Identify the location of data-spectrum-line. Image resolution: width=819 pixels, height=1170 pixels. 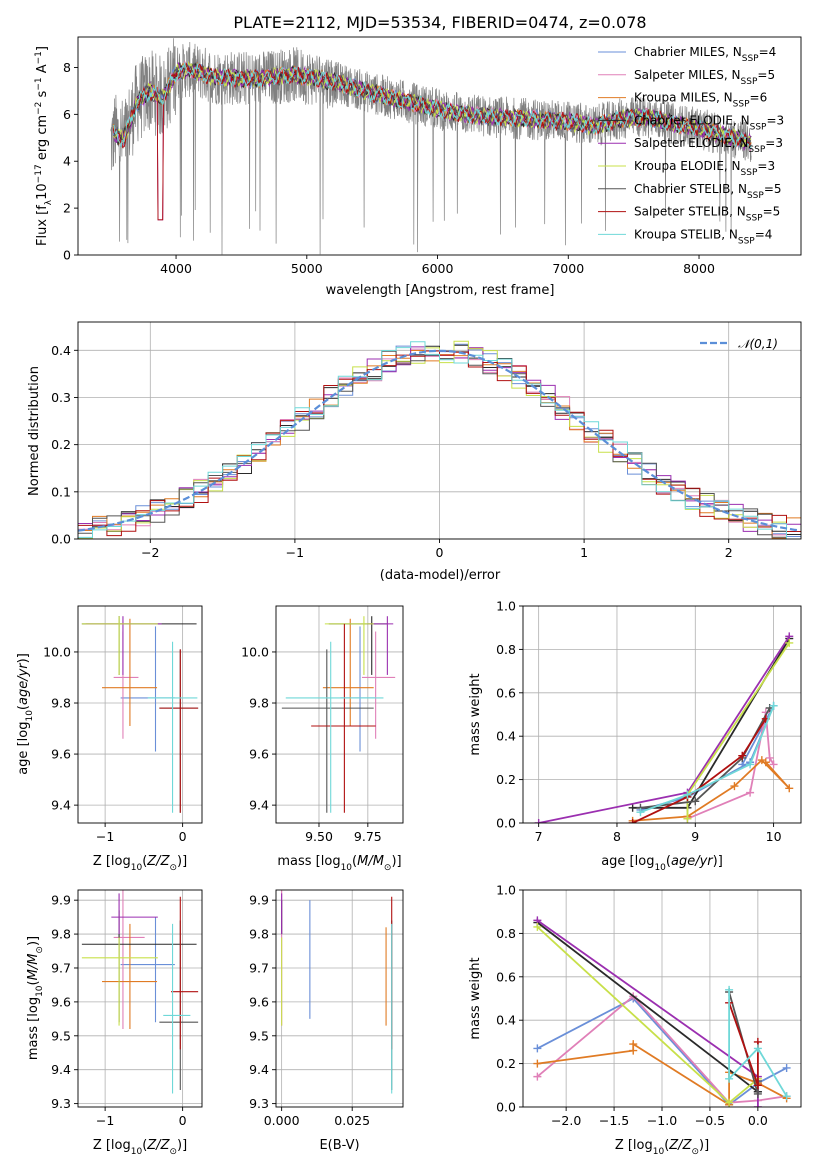
(431, 146).